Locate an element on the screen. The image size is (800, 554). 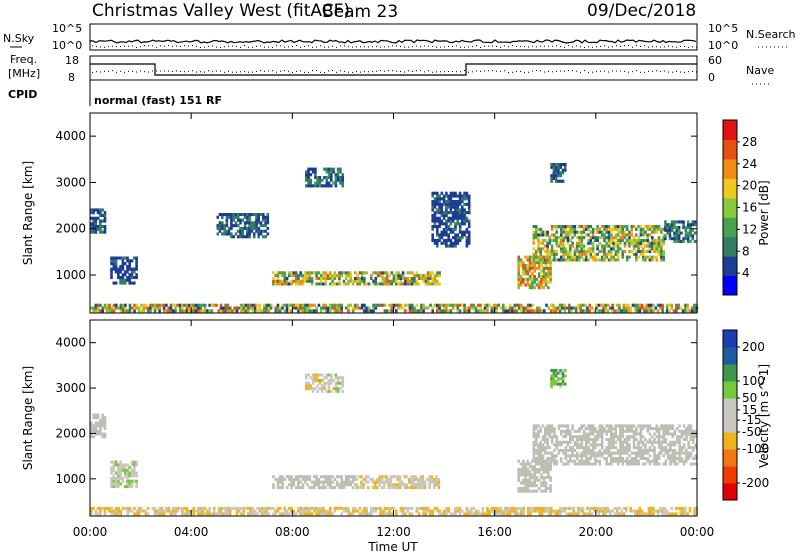
colorbar-tick-label: 16 is located at coordinates (749, 208).